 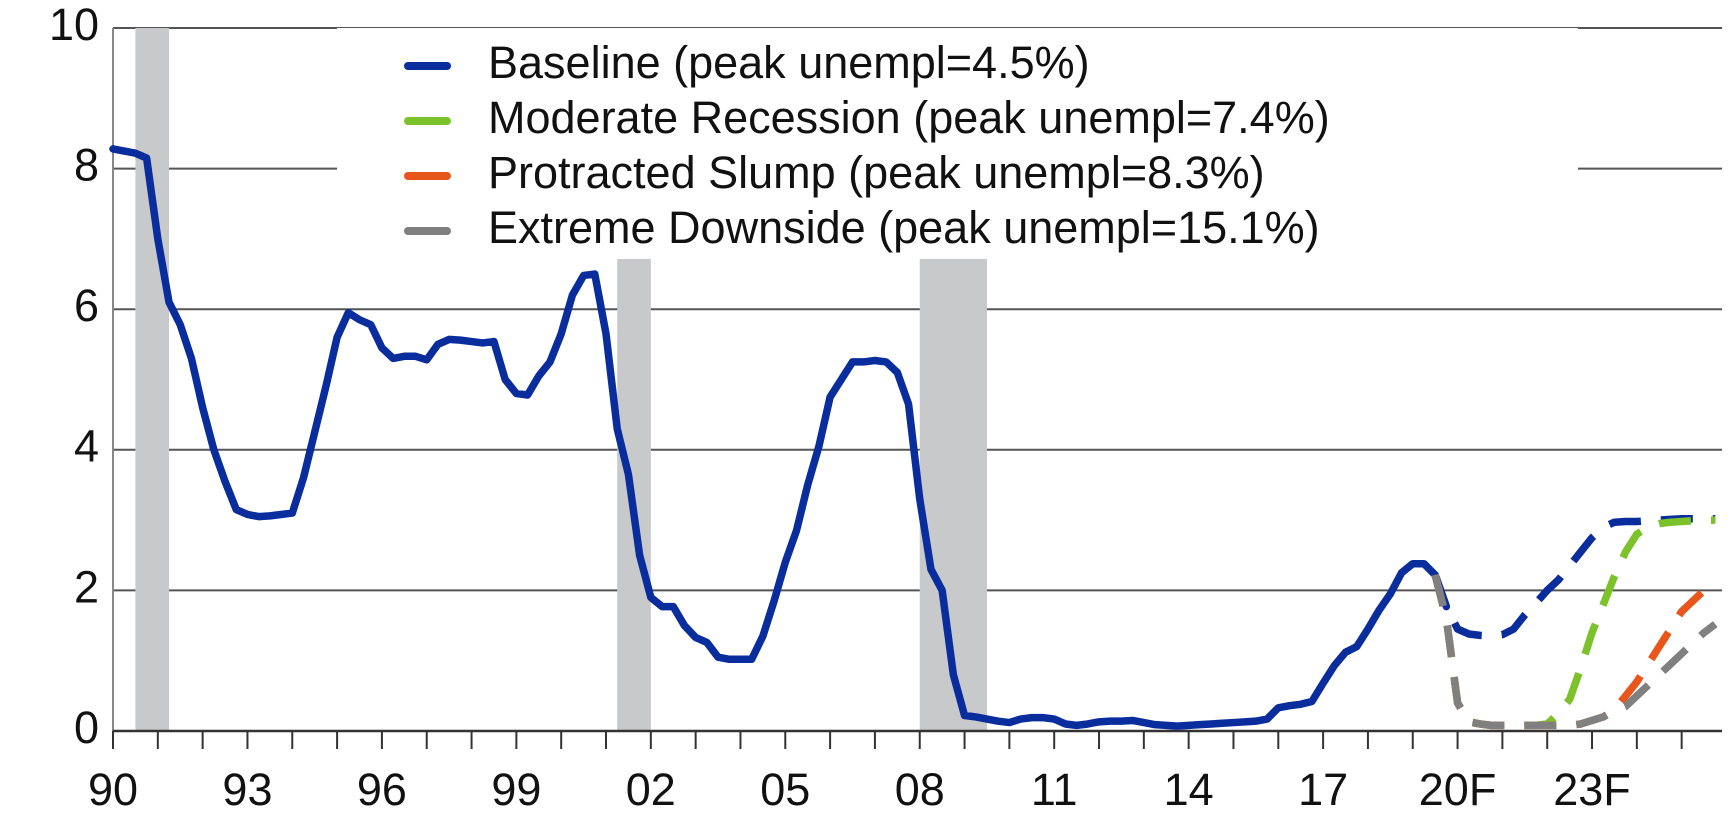 What do you see at coordinates (86, 446) in the screenshot?
I see `y-tick-label: 4` at bounding box center [86, 446].